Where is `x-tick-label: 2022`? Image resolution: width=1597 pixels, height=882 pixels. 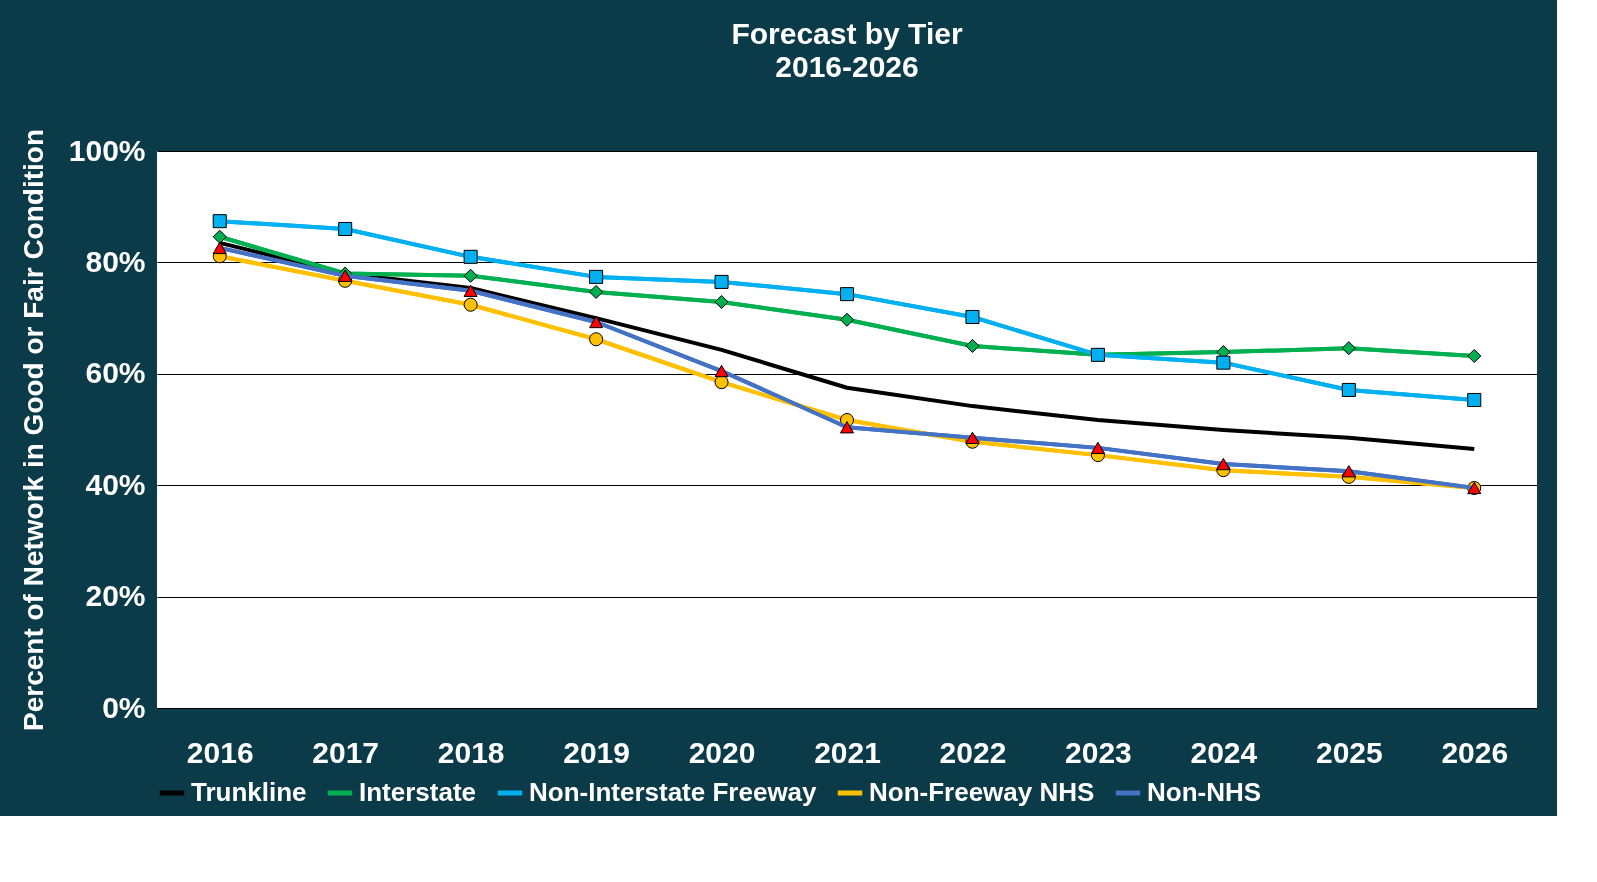 x-tick-label: 2022 is located at coordinates (973, 752).